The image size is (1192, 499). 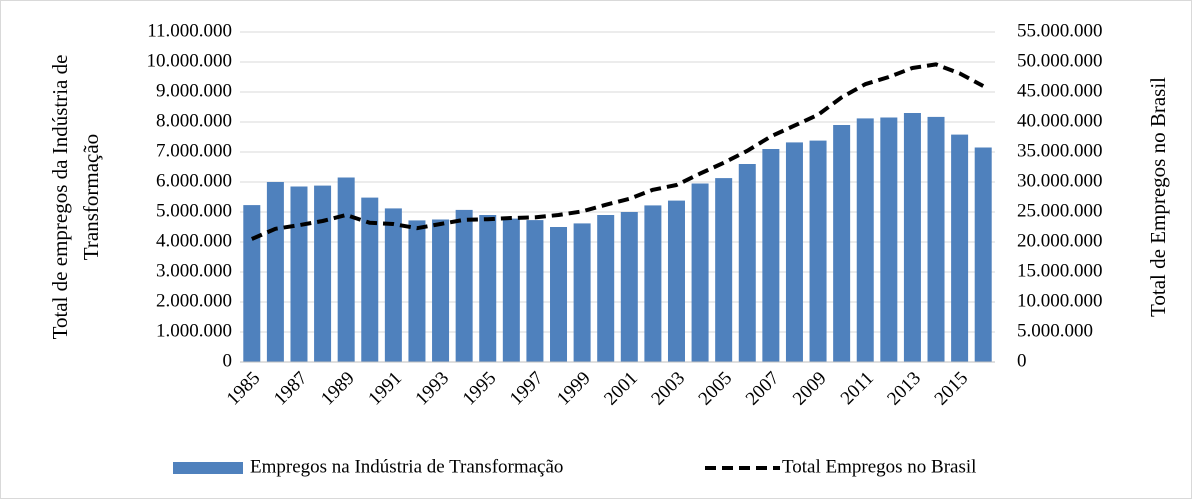 I want to click on y-tick-label: 10.000.000, so click(x=190, y=60).